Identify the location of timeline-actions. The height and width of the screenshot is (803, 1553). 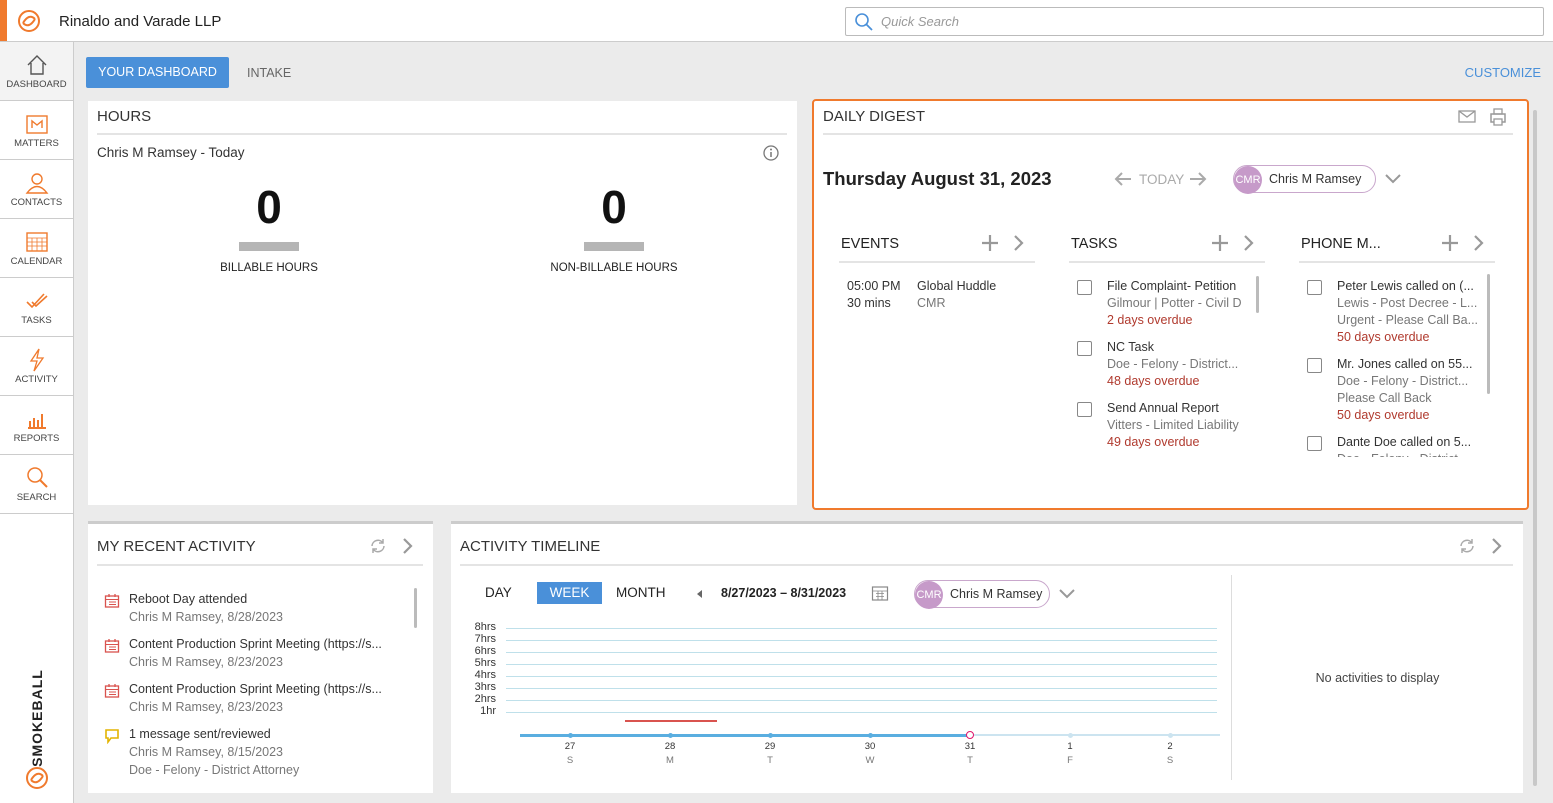
(1482, 546).